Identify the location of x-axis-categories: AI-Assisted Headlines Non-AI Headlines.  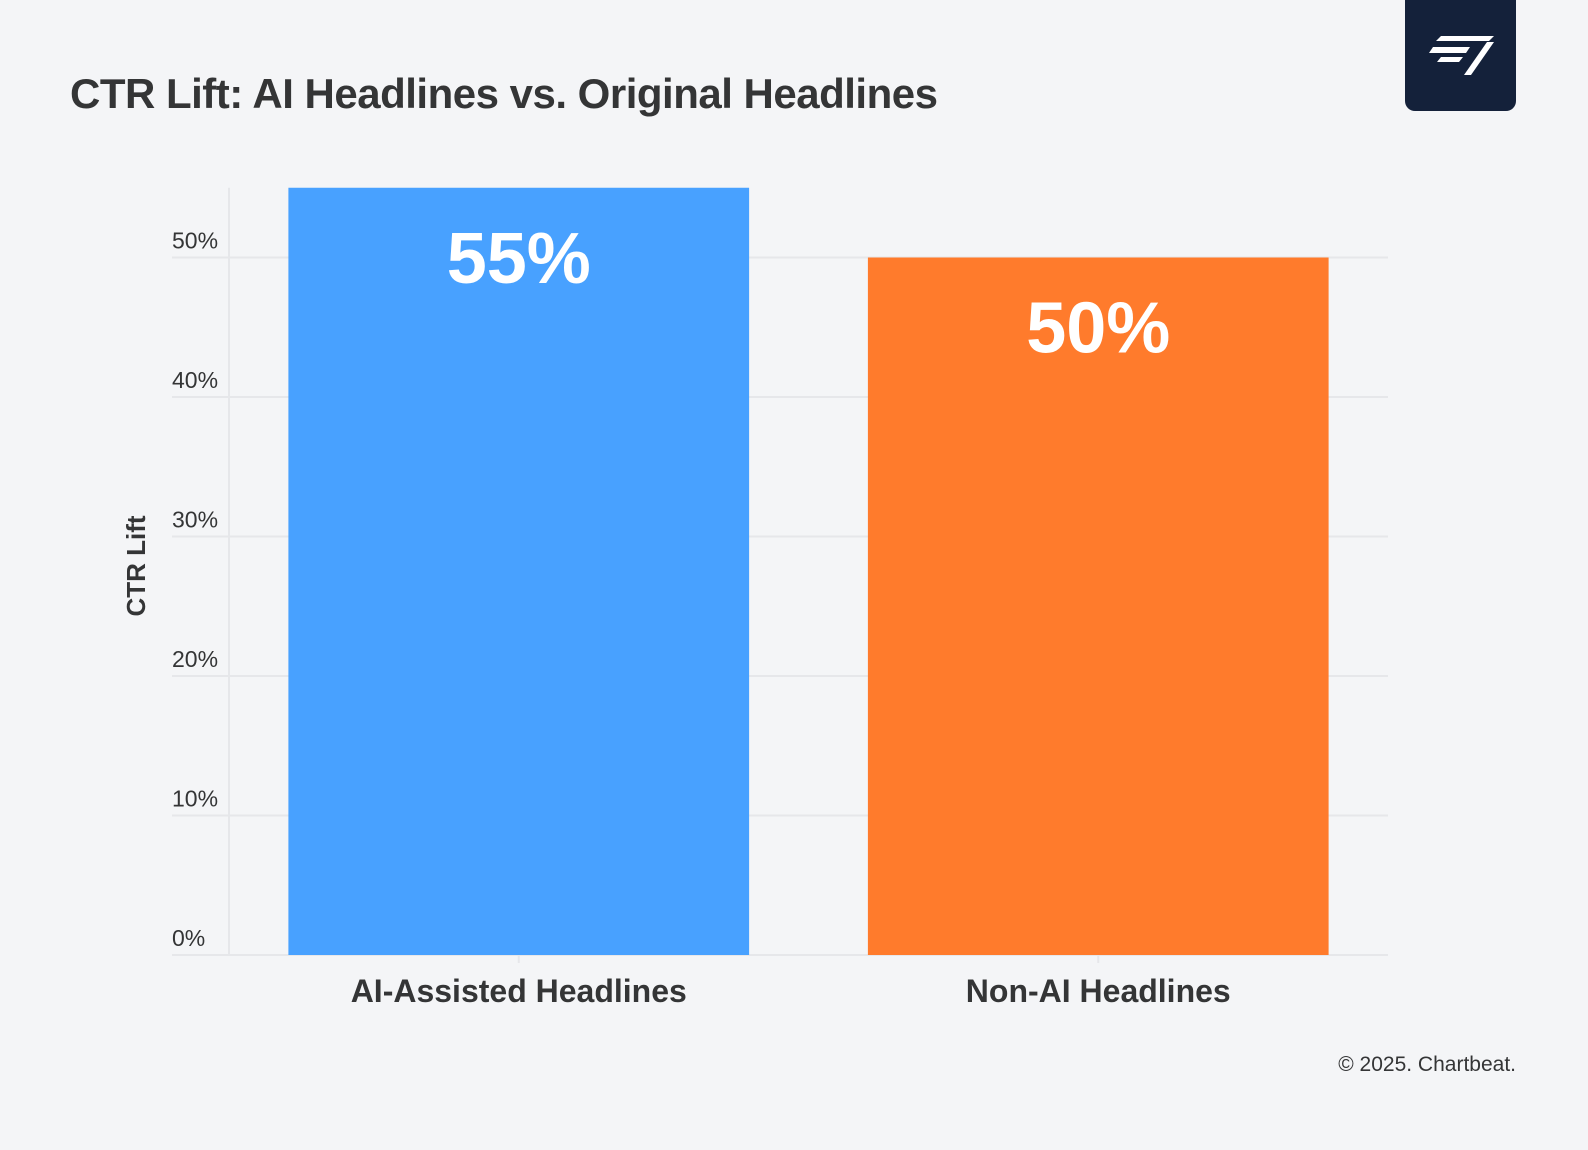
(791, 982).